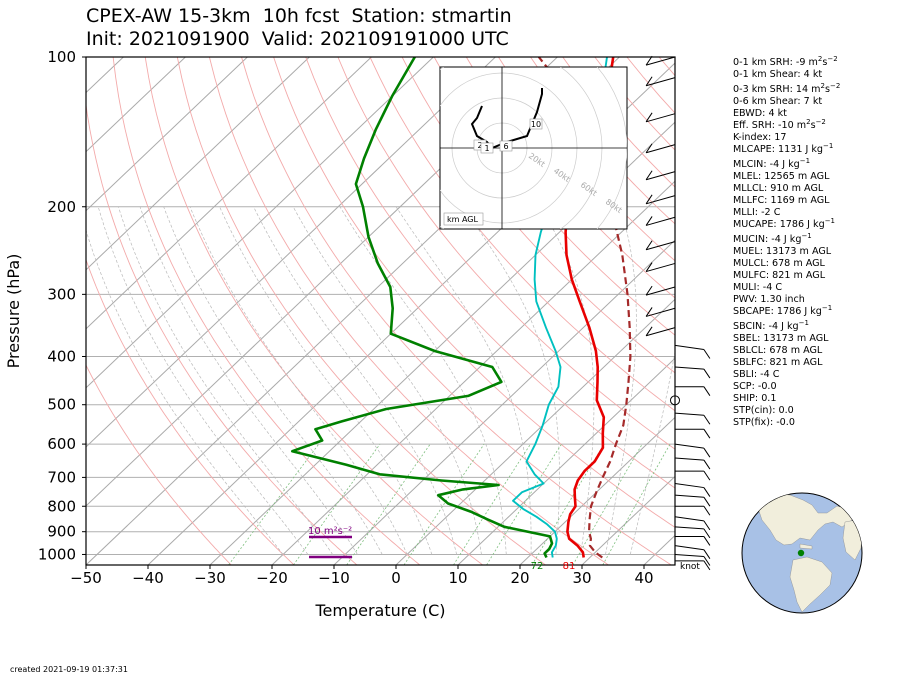  Describe the element at coordinates (537, 566) in the screenshot. I see `surface-dewpoint-label: 72` at that location.